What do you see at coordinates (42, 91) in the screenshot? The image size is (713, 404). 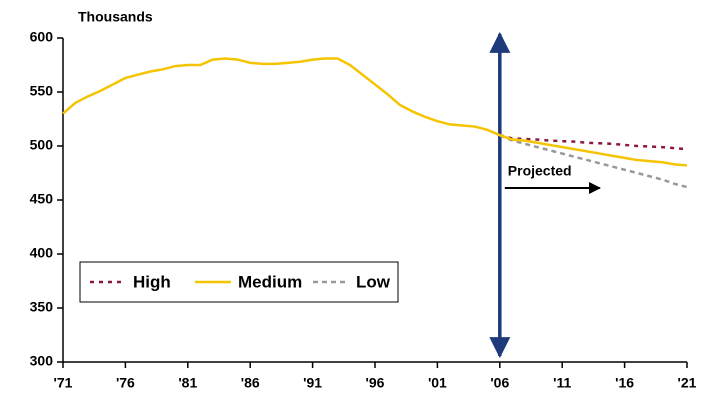 I see `y-tick-label: 550` at bounding box center [42, 91].